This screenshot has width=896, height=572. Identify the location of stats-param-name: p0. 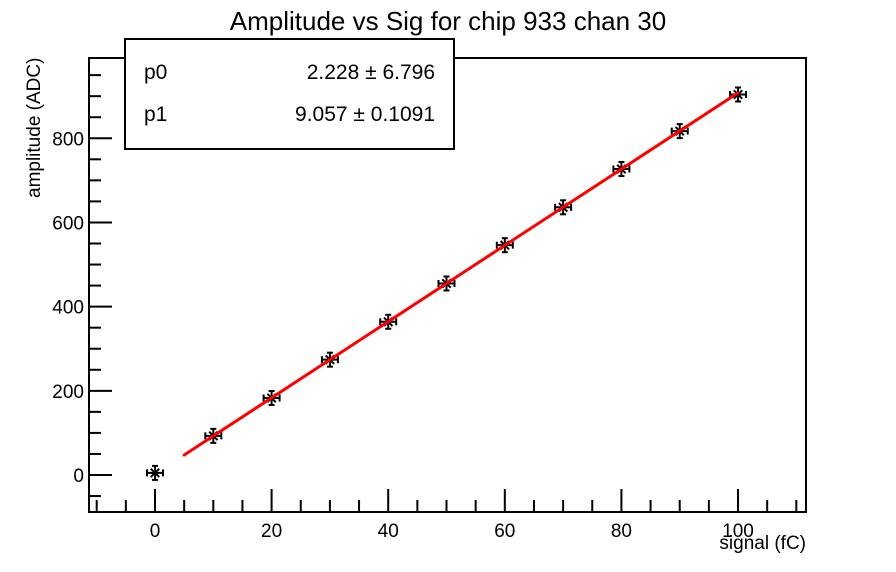
(156, 72).